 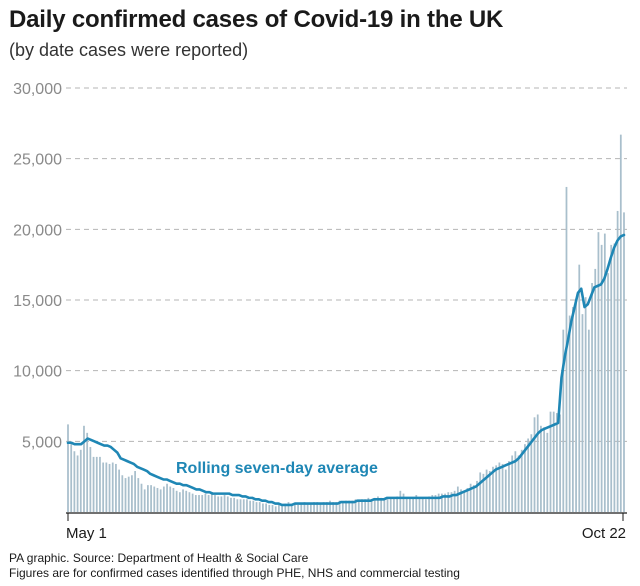 What do you see at coordinates (37, 160) in the screenshot?
I see `y-tick-label: 25,000` at bounding box center [37, 160].